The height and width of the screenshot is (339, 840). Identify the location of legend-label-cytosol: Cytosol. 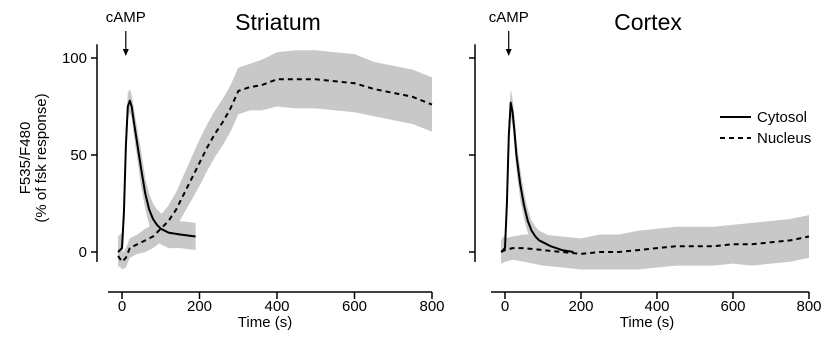
(782, 117).